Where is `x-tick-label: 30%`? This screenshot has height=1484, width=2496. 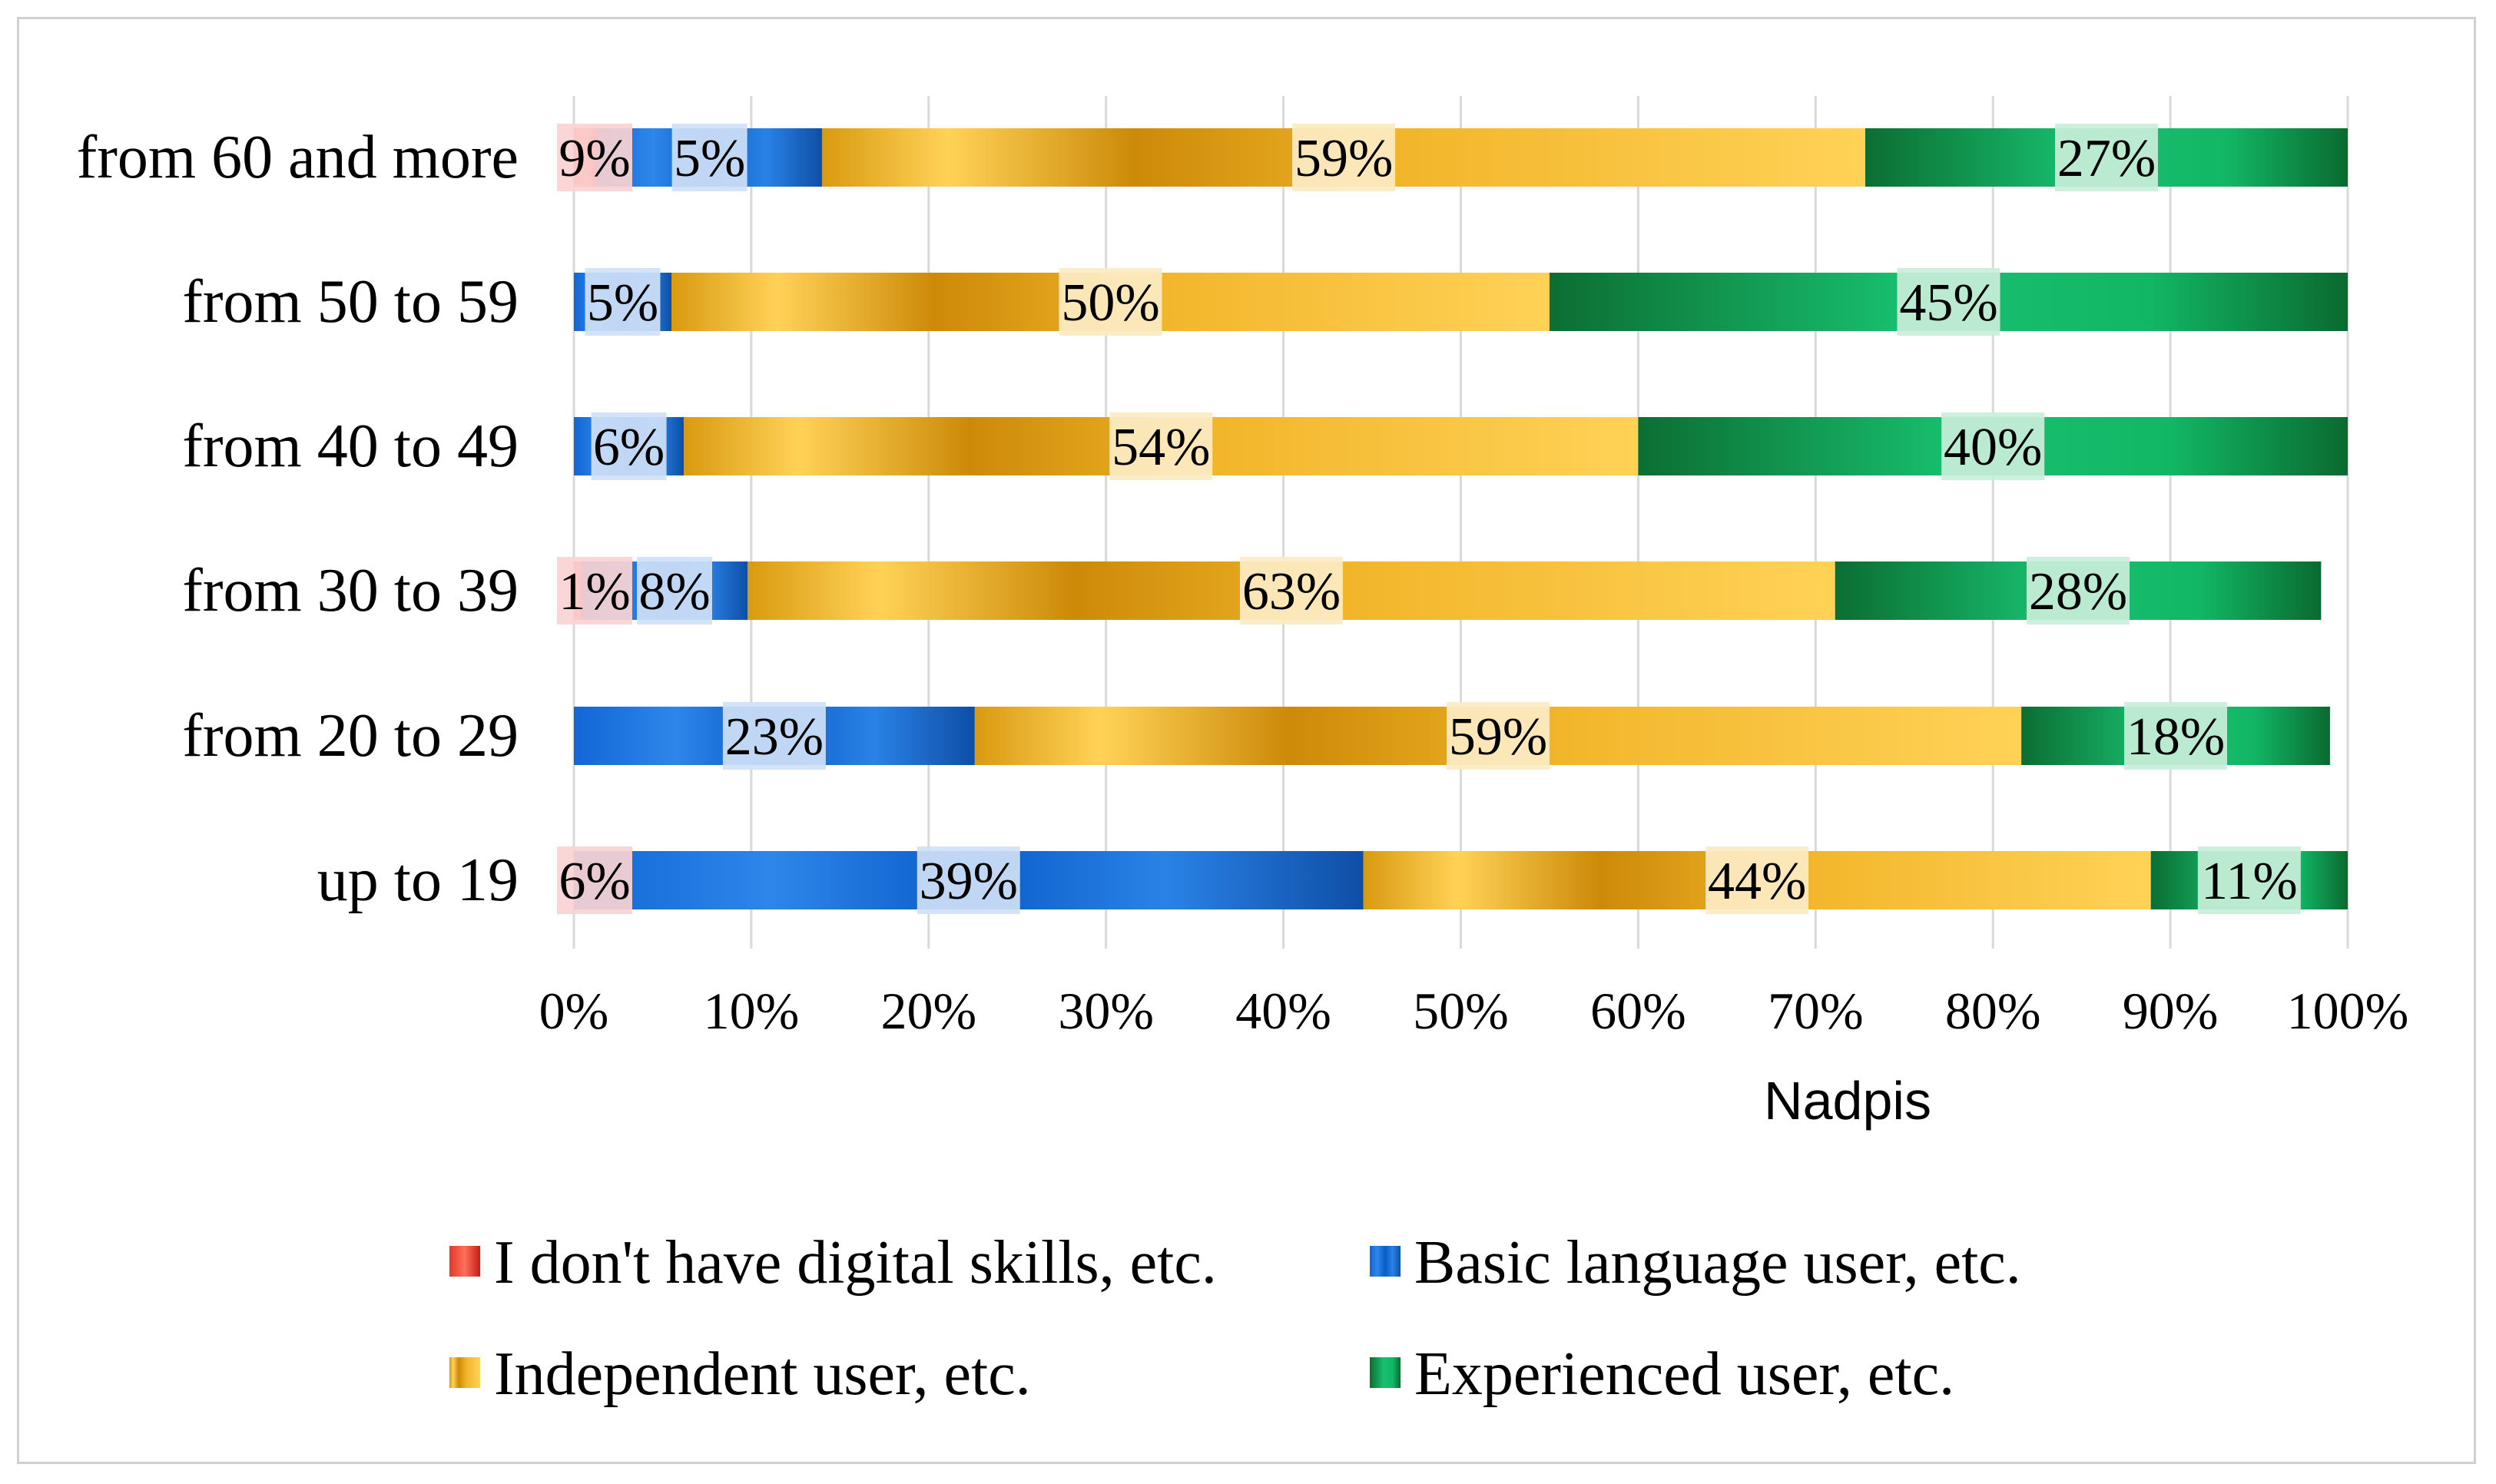 x-tick-label: 30% is located at coordinates (1106, 1011).